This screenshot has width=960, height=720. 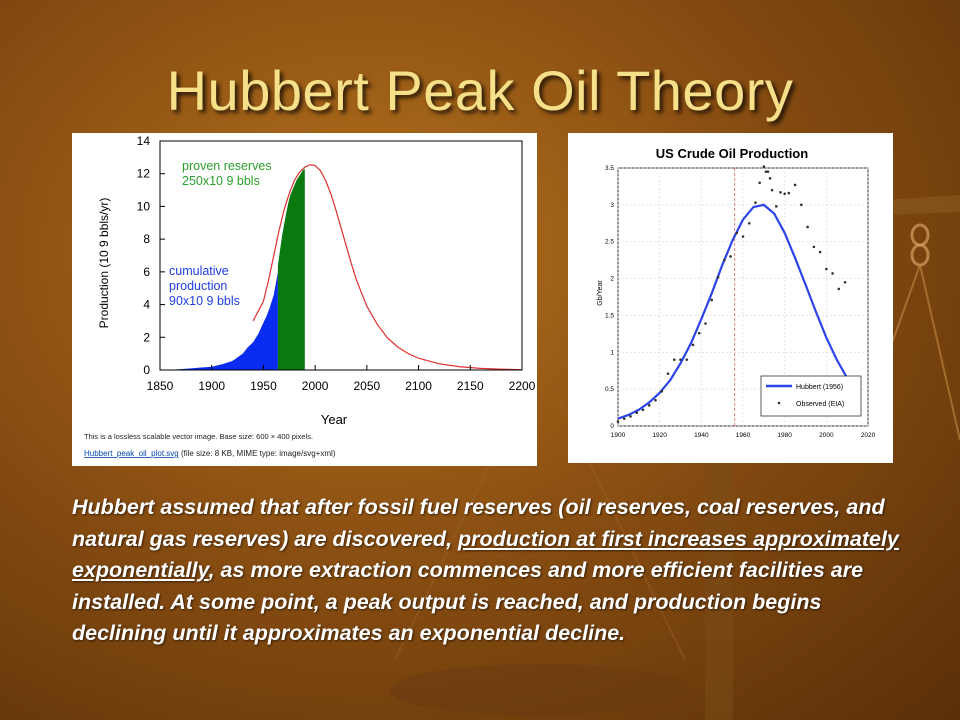 I want to click on y-tick-label: 1.5, so click(x=609, y=315).